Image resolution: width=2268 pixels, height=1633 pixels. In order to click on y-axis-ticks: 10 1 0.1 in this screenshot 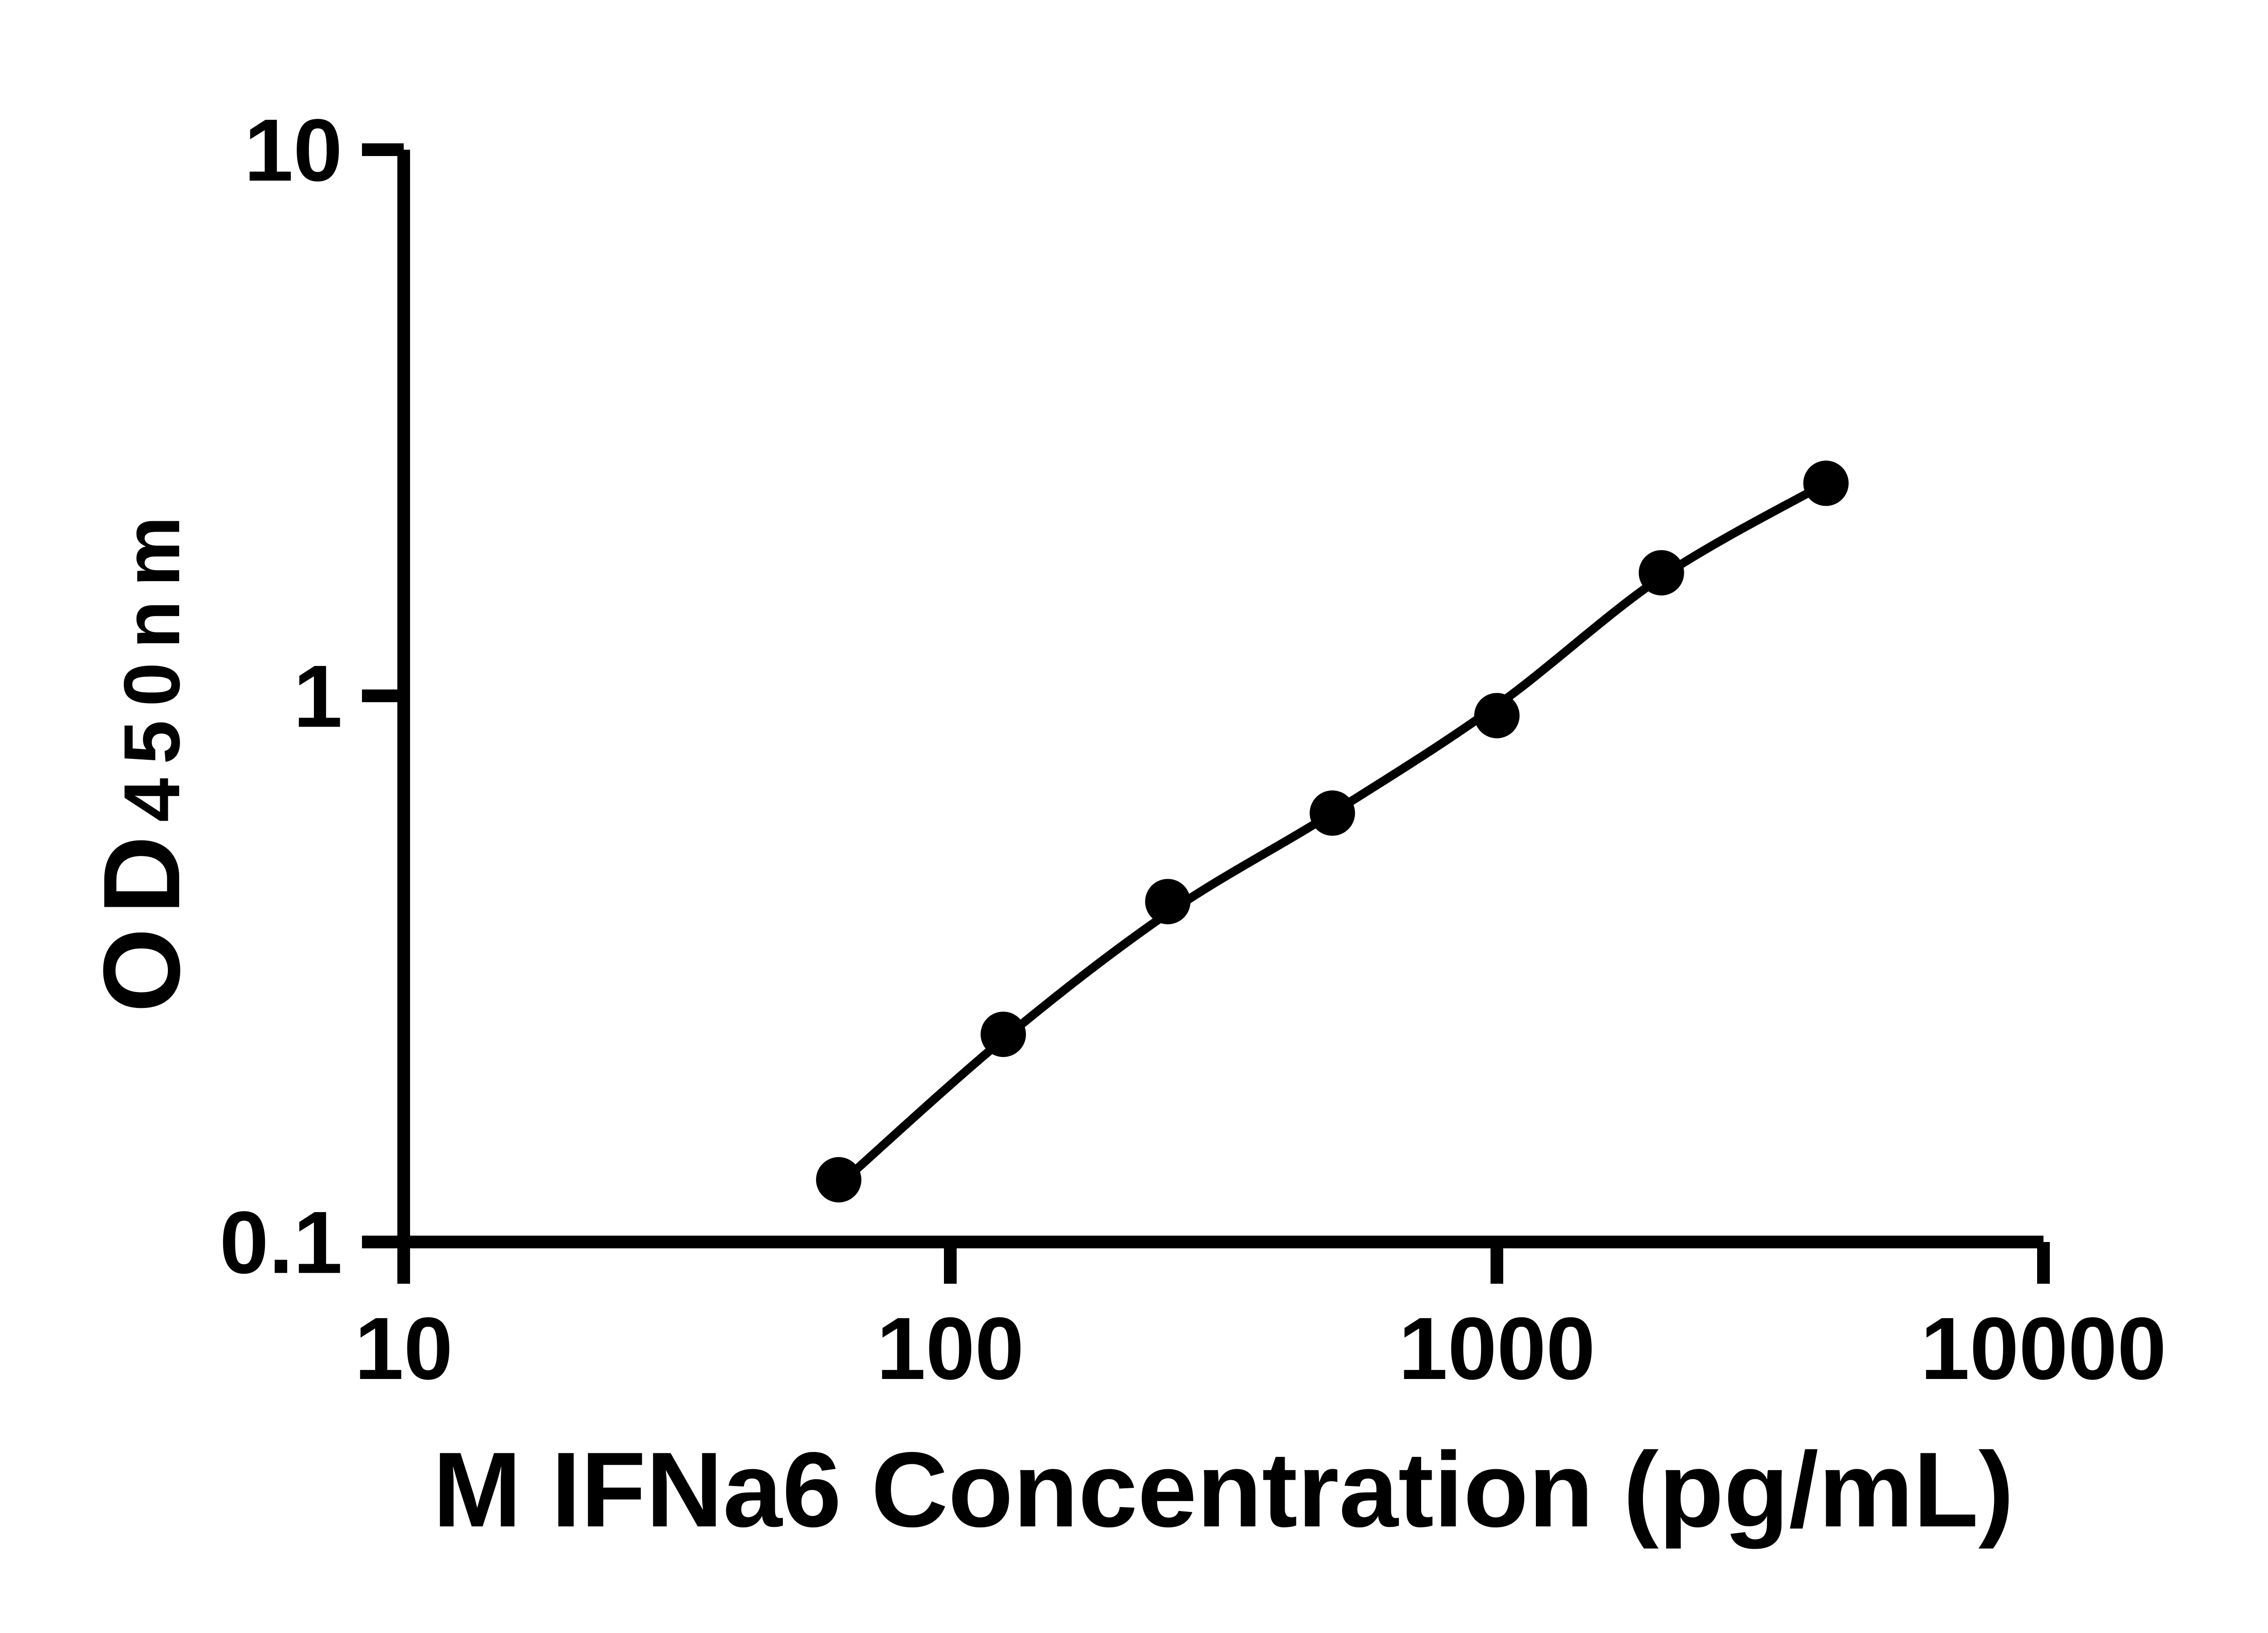, I will do `click(312, 696)`.